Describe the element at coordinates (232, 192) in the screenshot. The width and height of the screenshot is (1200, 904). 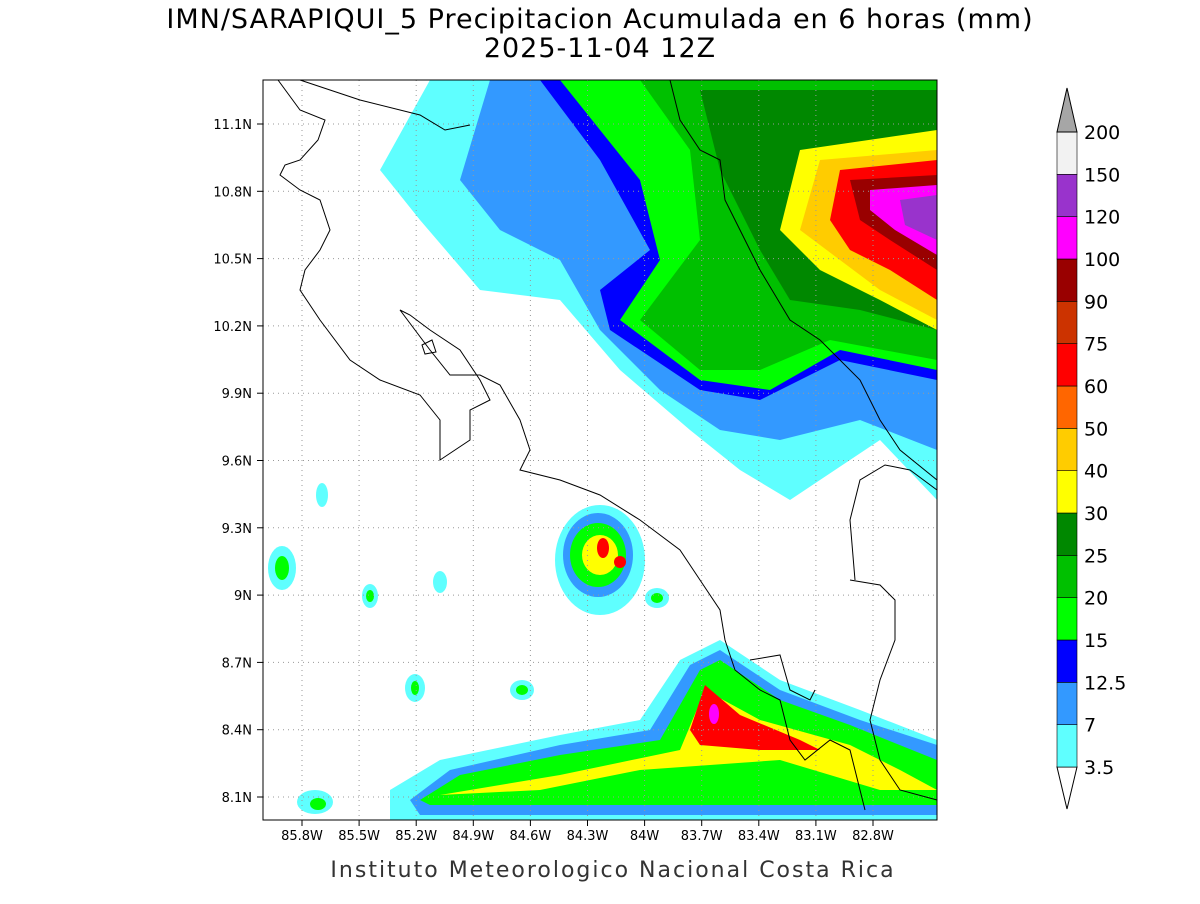
I see `lat-label: 10.8N` at that location.